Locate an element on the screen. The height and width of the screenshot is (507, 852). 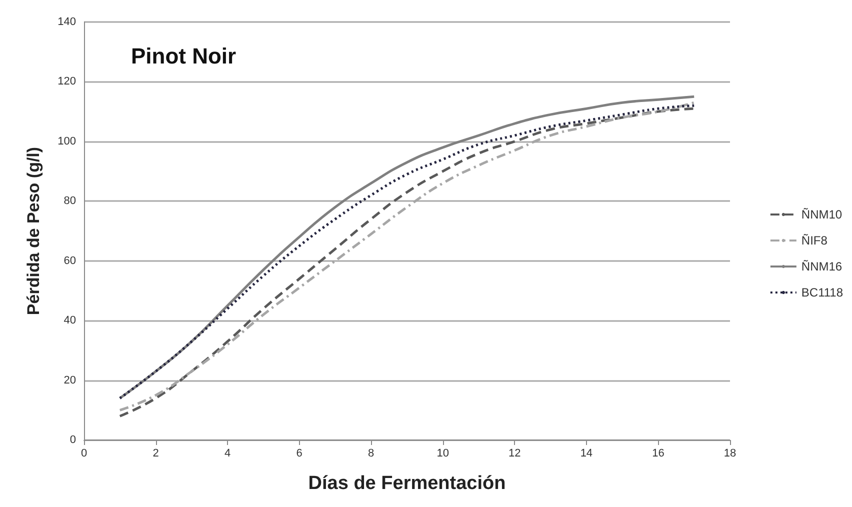
y-tick-label: 0 is located at coordinates (73, 440).